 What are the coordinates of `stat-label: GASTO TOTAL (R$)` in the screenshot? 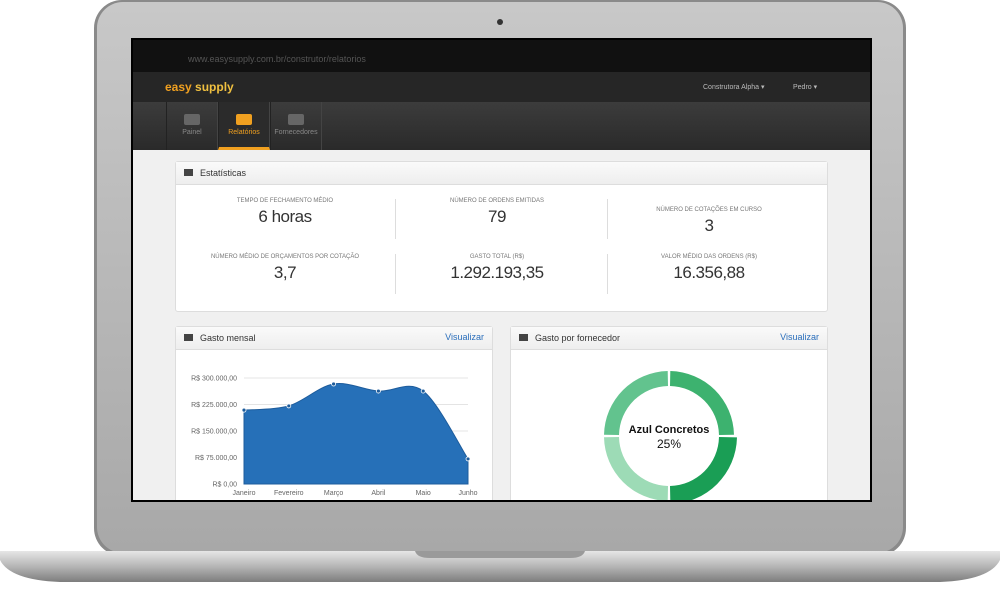 It's located at (497, 257).